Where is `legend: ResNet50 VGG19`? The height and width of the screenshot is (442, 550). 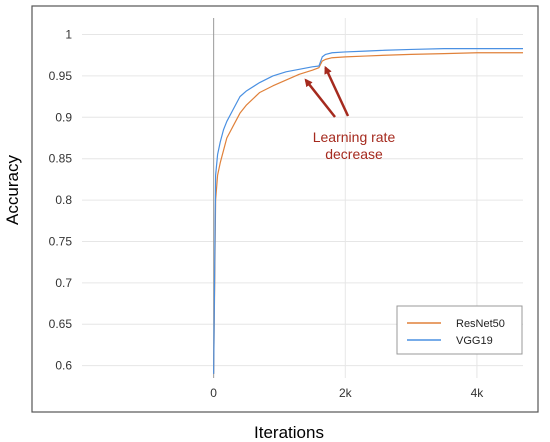
legend: ResNet50 VGG19 is located at coordinates (459, 330).